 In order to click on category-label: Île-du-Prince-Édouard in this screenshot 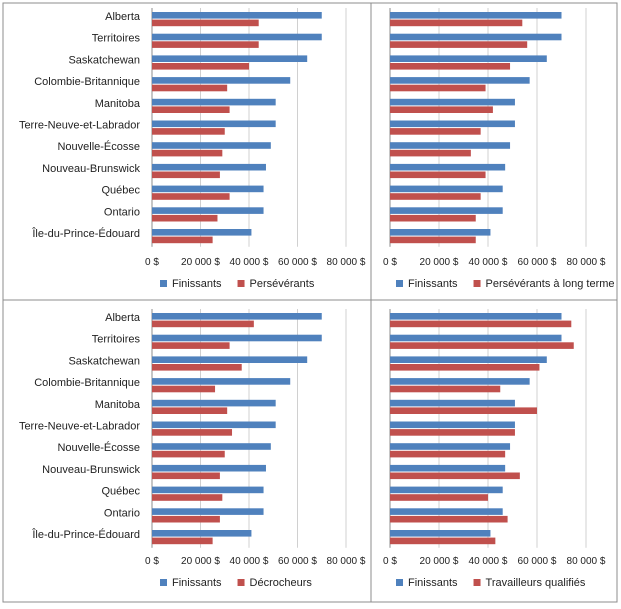, I will do `click(85, 534)`.